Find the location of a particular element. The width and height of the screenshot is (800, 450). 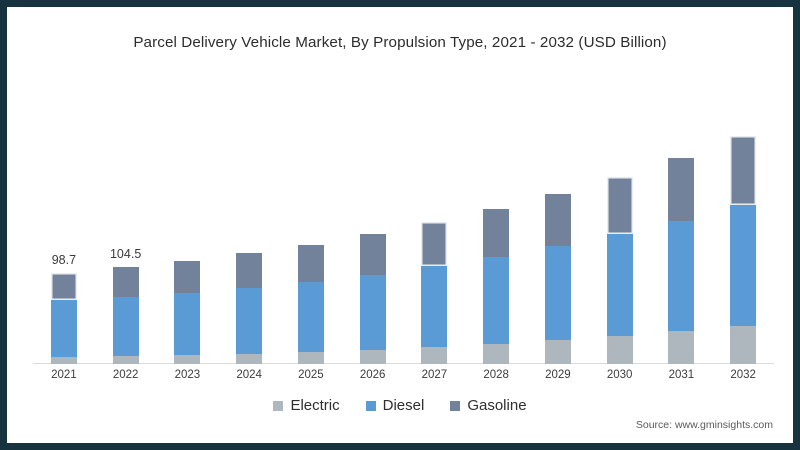

legend-item-diesel: Diesel is located at coordinates (395, 405).